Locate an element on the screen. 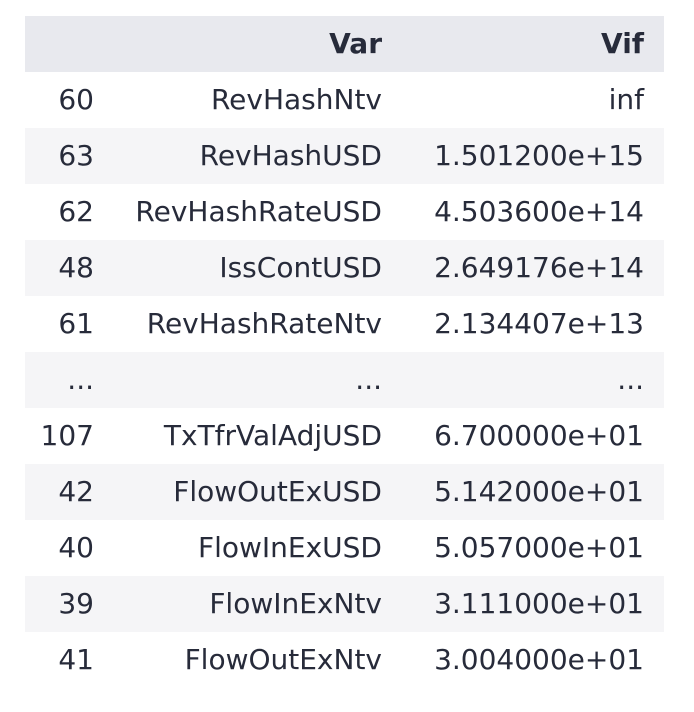 Image resolution: width=694 pixels, height=712 pixels. vif-cell: inf is located at coordinates (626, 99).